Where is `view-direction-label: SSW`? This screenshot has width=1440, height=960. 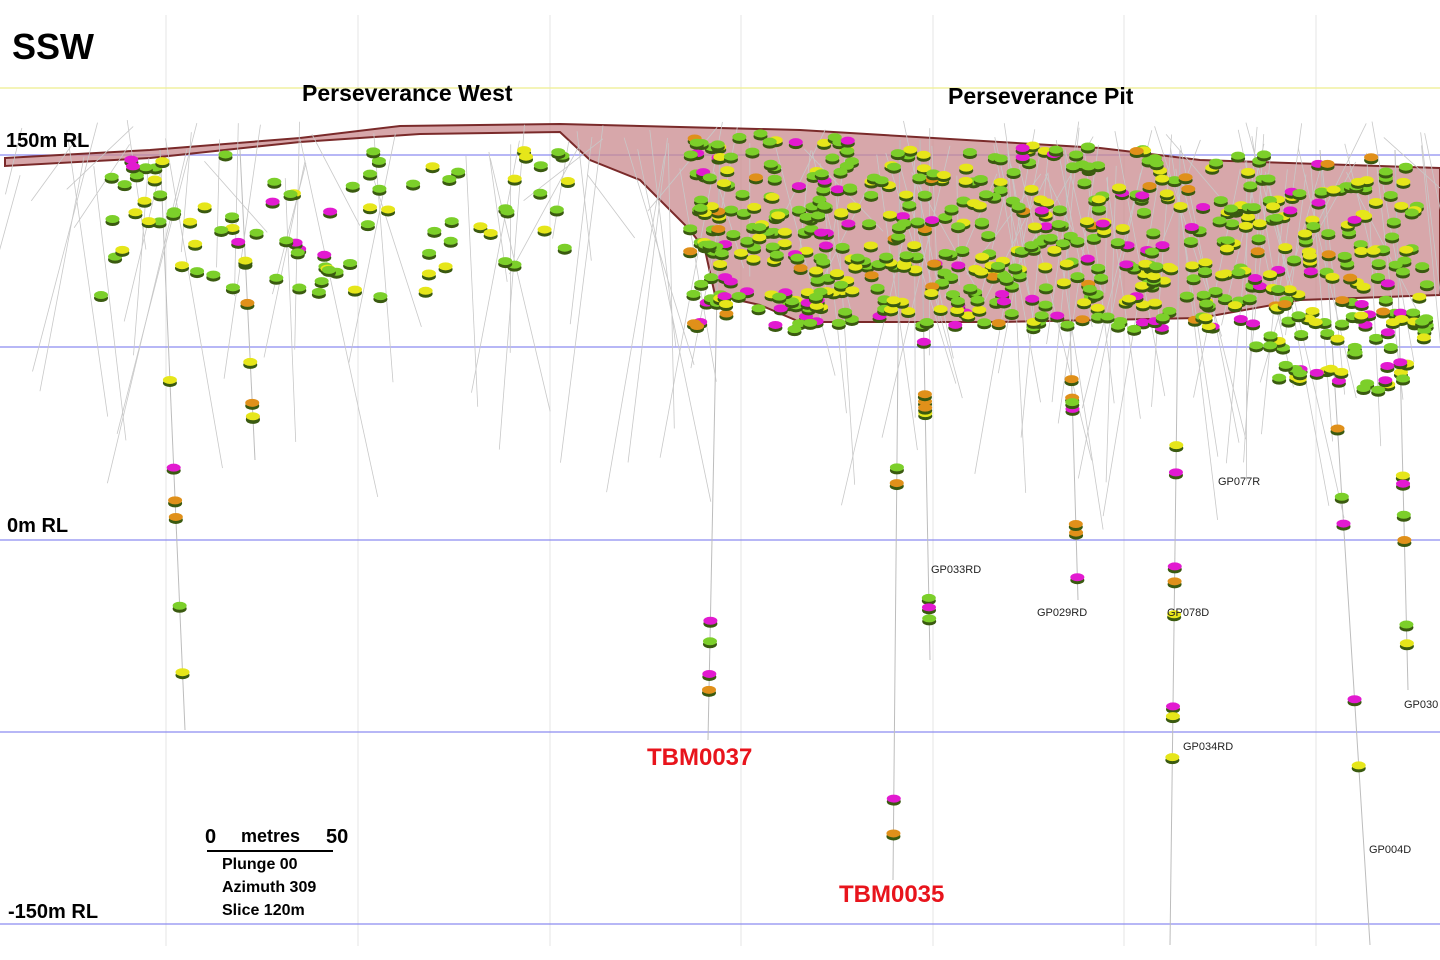 view-direction-label: SSW is located at coordinates (53, 46).